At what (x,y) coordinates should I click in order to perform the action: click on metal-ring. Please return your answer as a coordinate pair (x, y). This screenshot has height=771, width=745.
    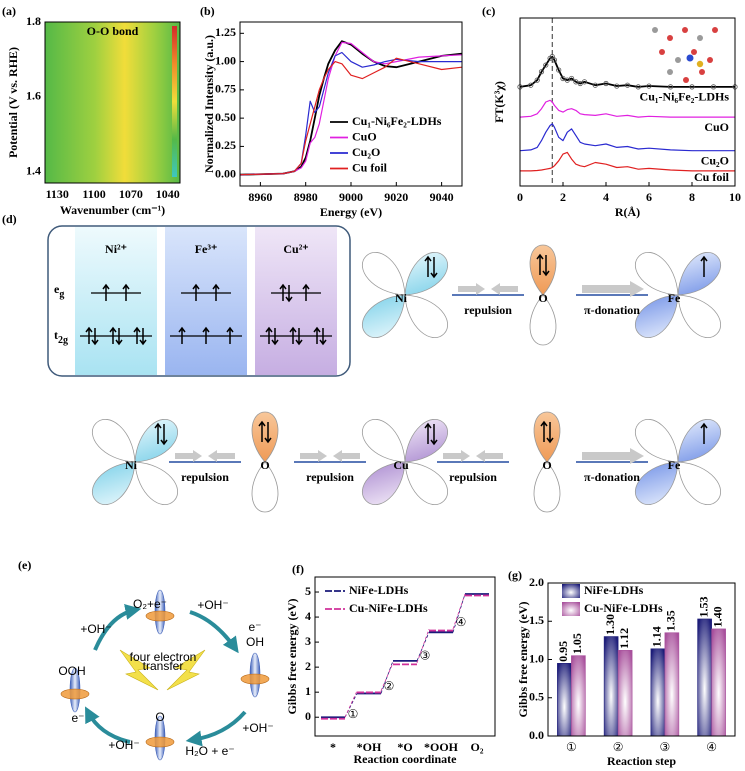
    Looking at the image, I should click on (160, 616).